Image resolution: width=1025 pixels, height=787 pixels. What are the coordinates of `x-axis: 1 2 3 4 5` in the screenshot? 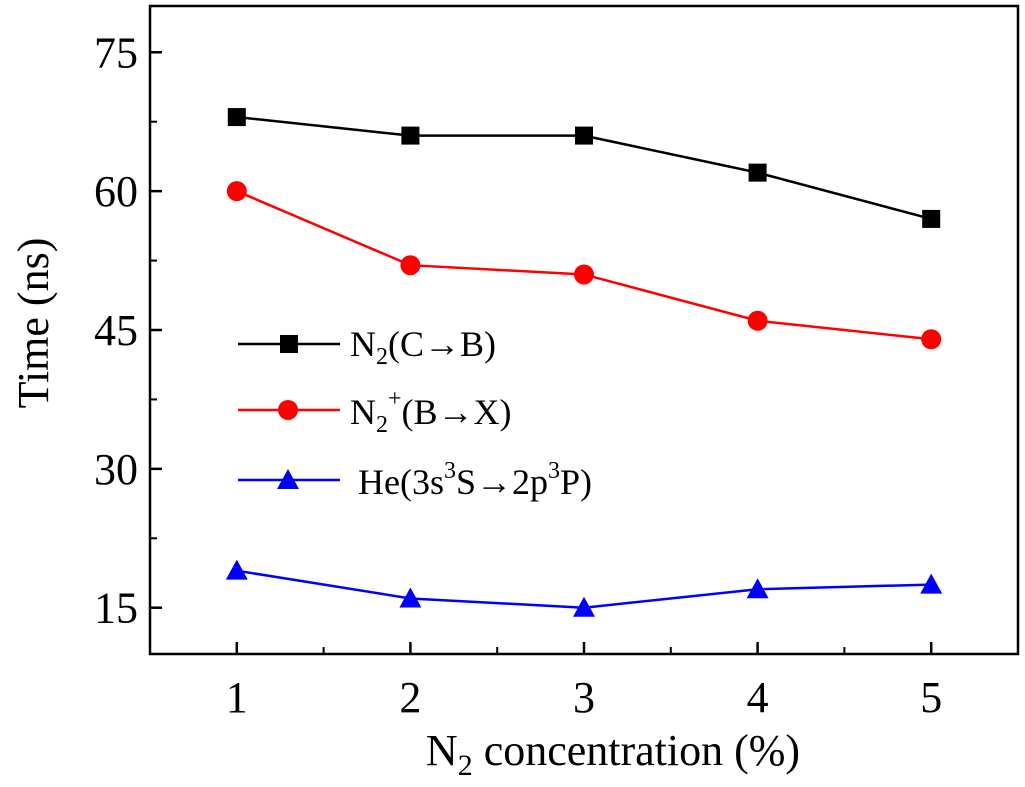 It's located at (584, 682).